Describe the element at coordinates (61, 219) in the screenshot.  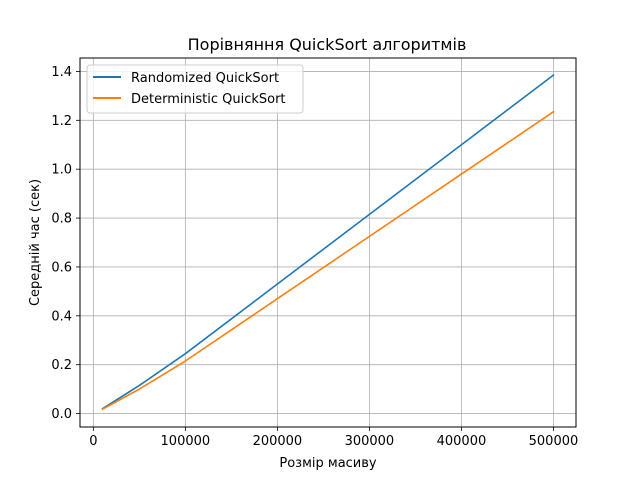
I see `y-tick-label: 0.8` at that location.